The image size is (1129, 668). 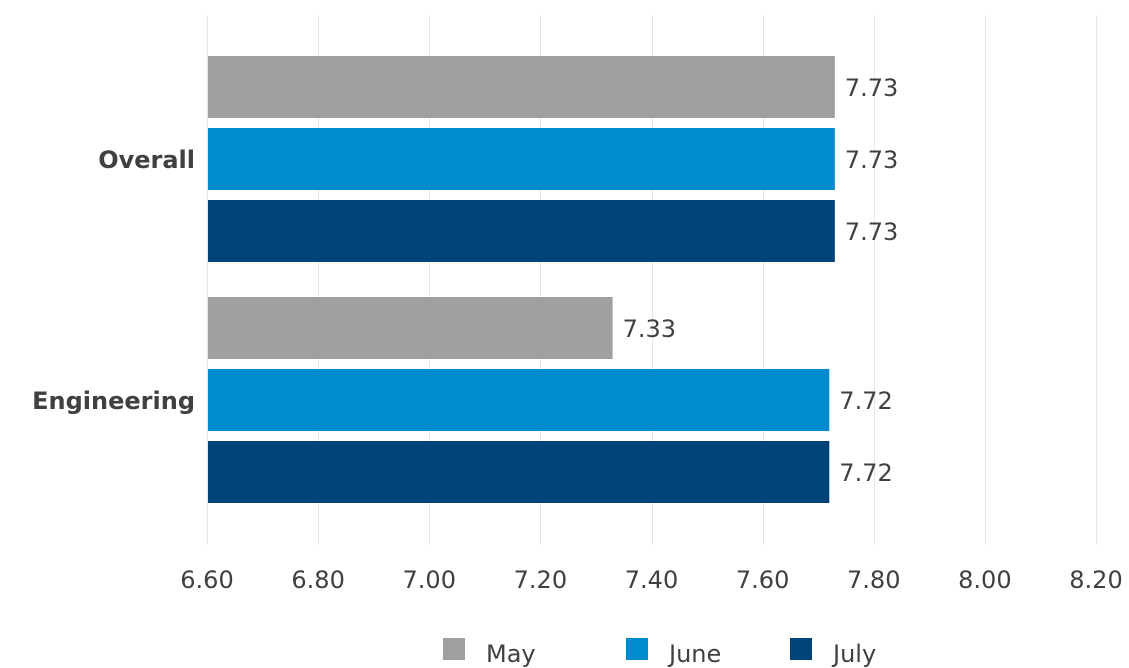 What do you see at coordinates (206, 580) in the screenshot?
I see `x-tick-label-0: 6.60` at bounding box center [206, 580].